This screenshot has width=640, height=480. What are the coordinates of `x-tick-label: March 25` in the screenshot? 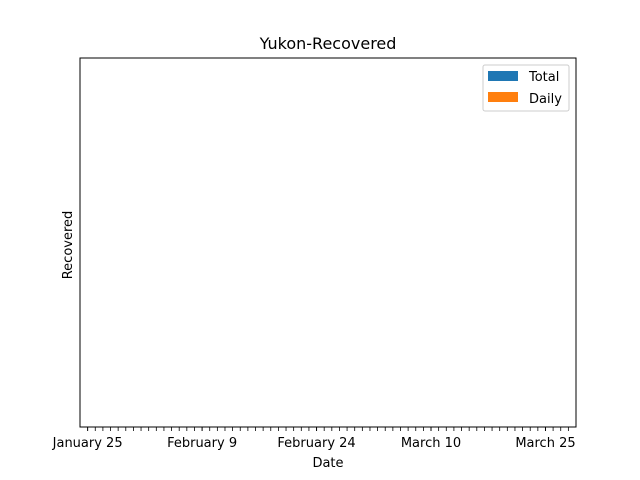 It's located at (545, 443).